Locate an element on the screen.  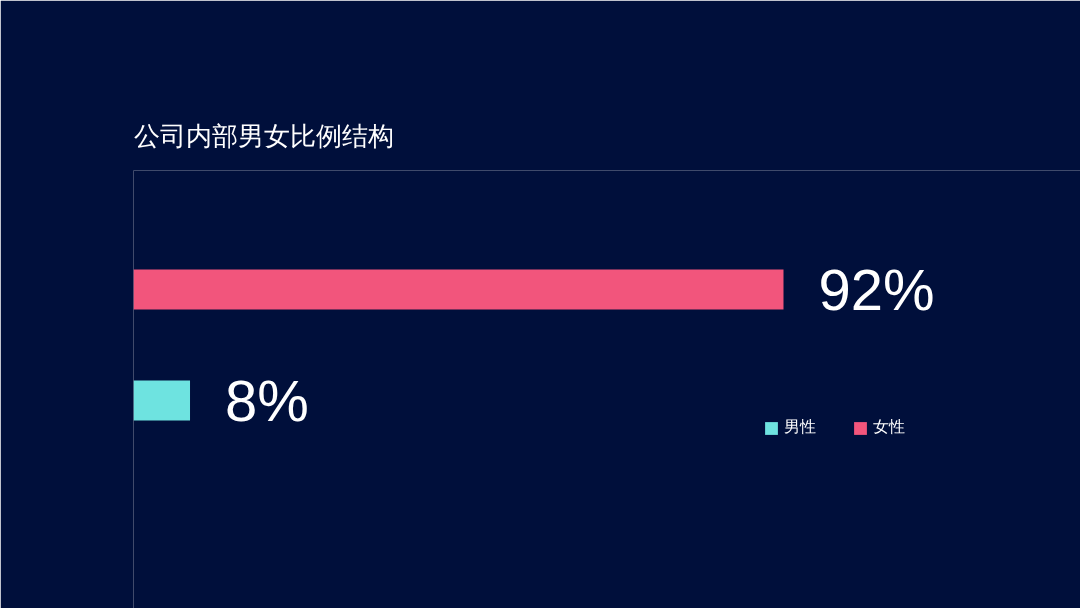
legend-label: 男性 is located at coordinates (800, 427).